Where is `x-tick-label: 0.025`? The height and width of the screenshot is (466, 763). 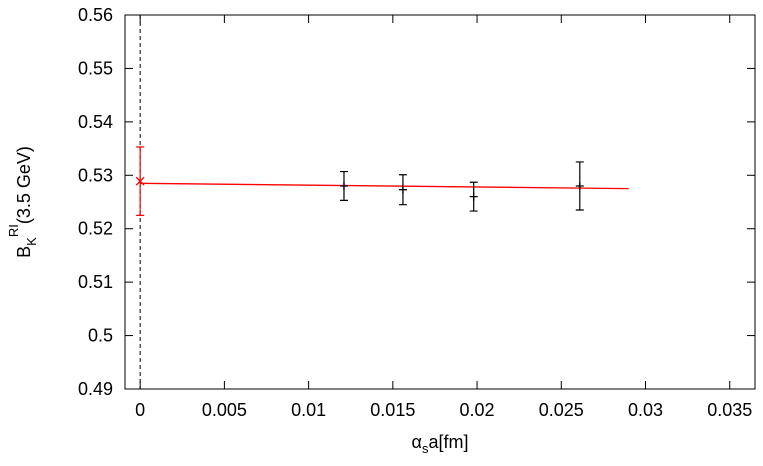 x-tick-label: 0.025 is located at coordinates (561, 410).